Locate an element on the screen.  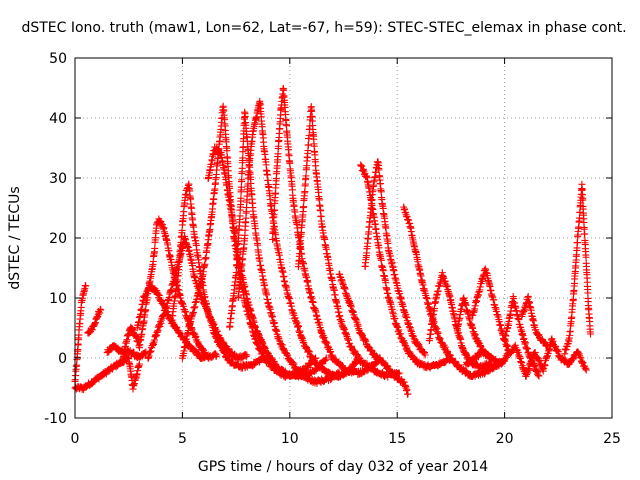
x-tick-label: 10 is located at coordinates (290, 439).